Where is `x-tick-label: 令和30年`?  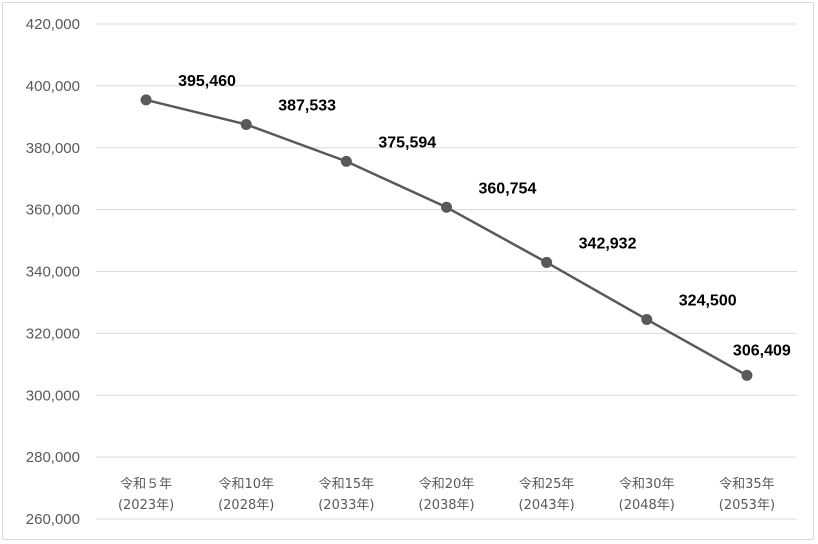
x-tick-label: 令和30年 is located at coordinates (647, 484).